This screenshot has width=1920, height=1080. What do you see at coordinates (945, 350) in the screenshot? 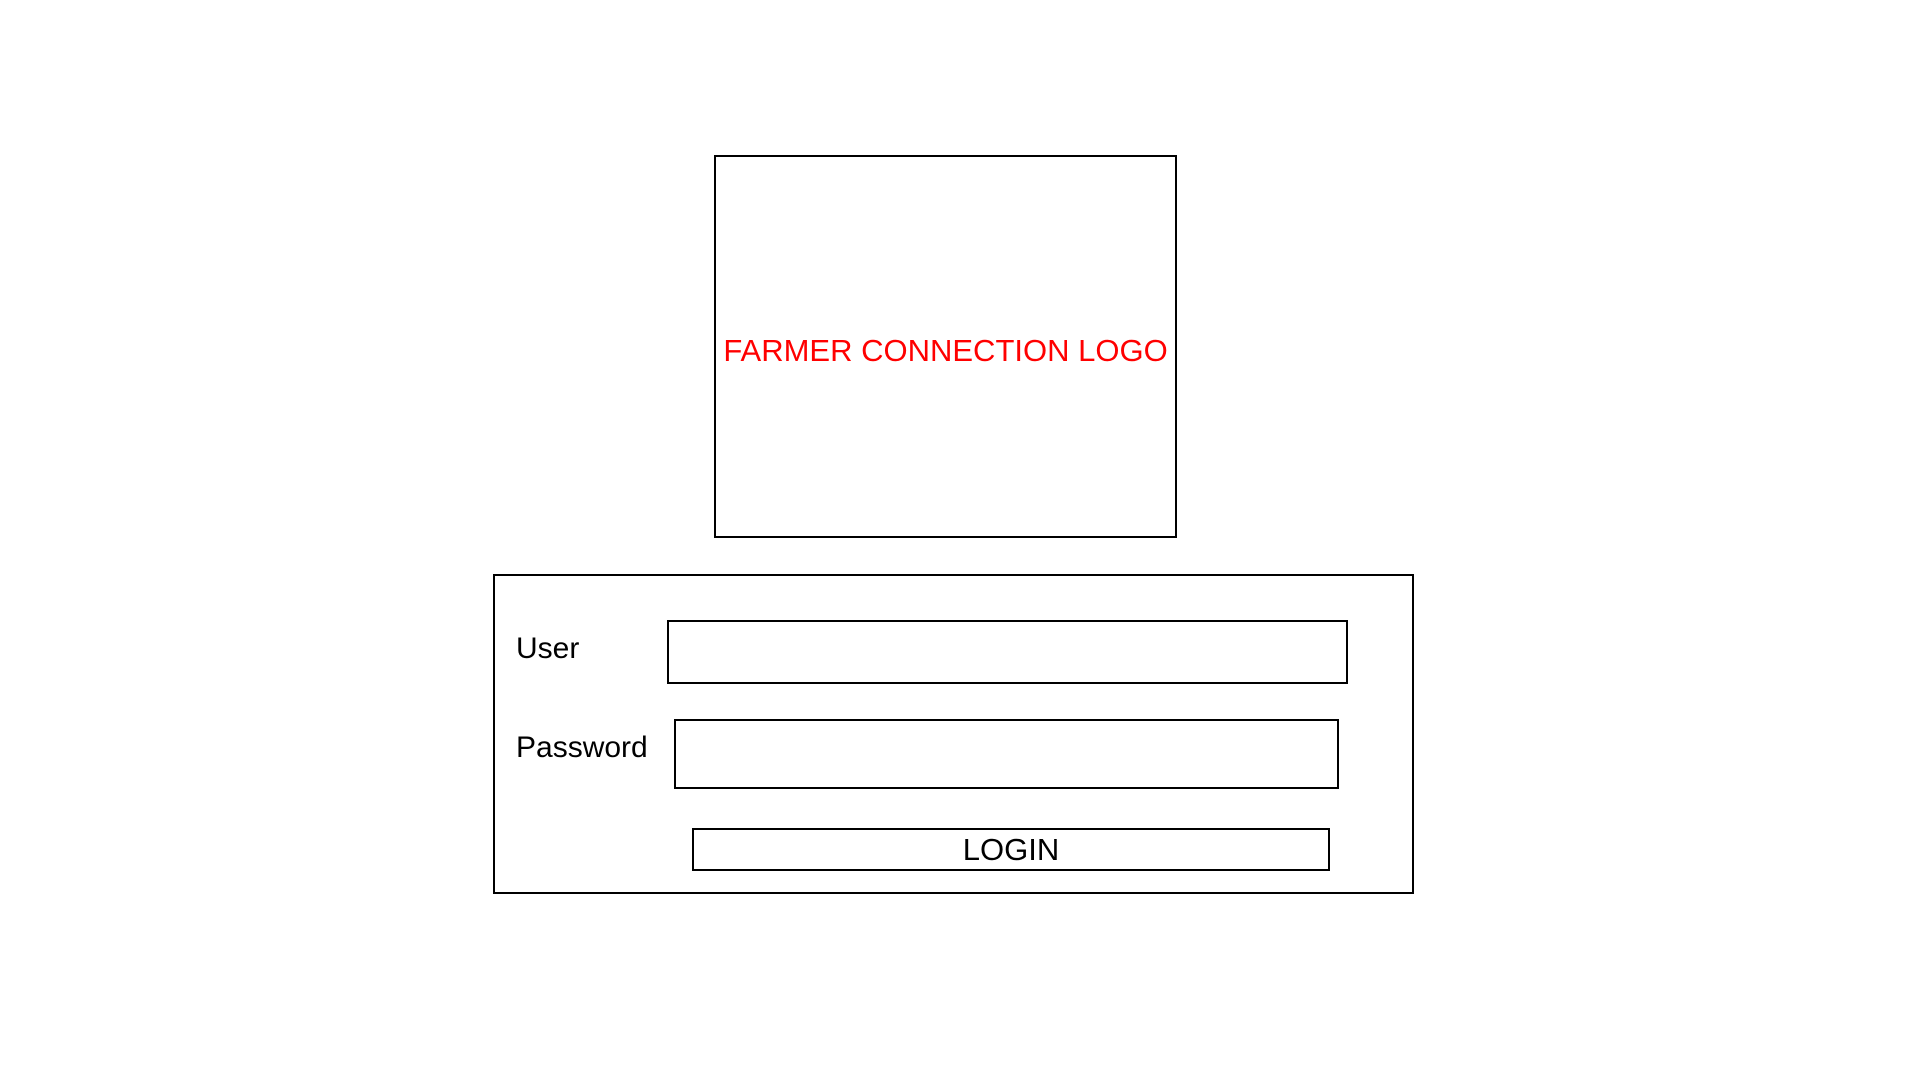
I see `logo-text: FARMER CONNECTION LOGO` at bounding box center [945, 350].